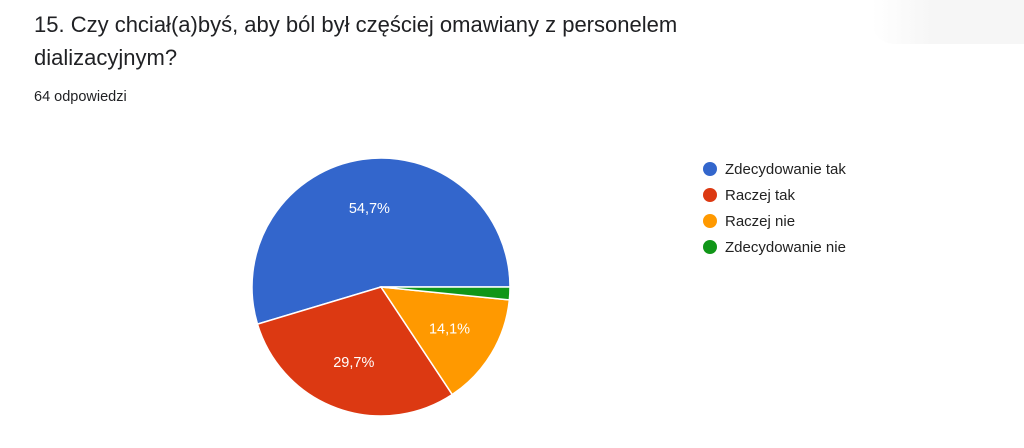  Describe the element at coordinates (355, 351) in the screenshot. I see `pie-slice-raczej-tak` at that location.